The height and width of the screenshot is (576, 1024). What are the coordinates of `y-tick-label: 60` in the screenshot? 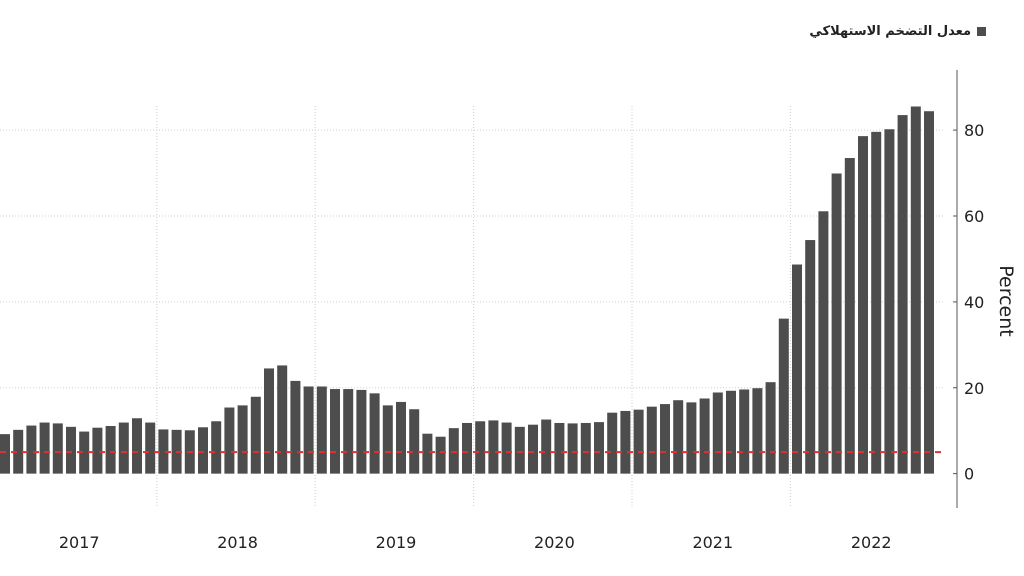 It's located at (974, 216).